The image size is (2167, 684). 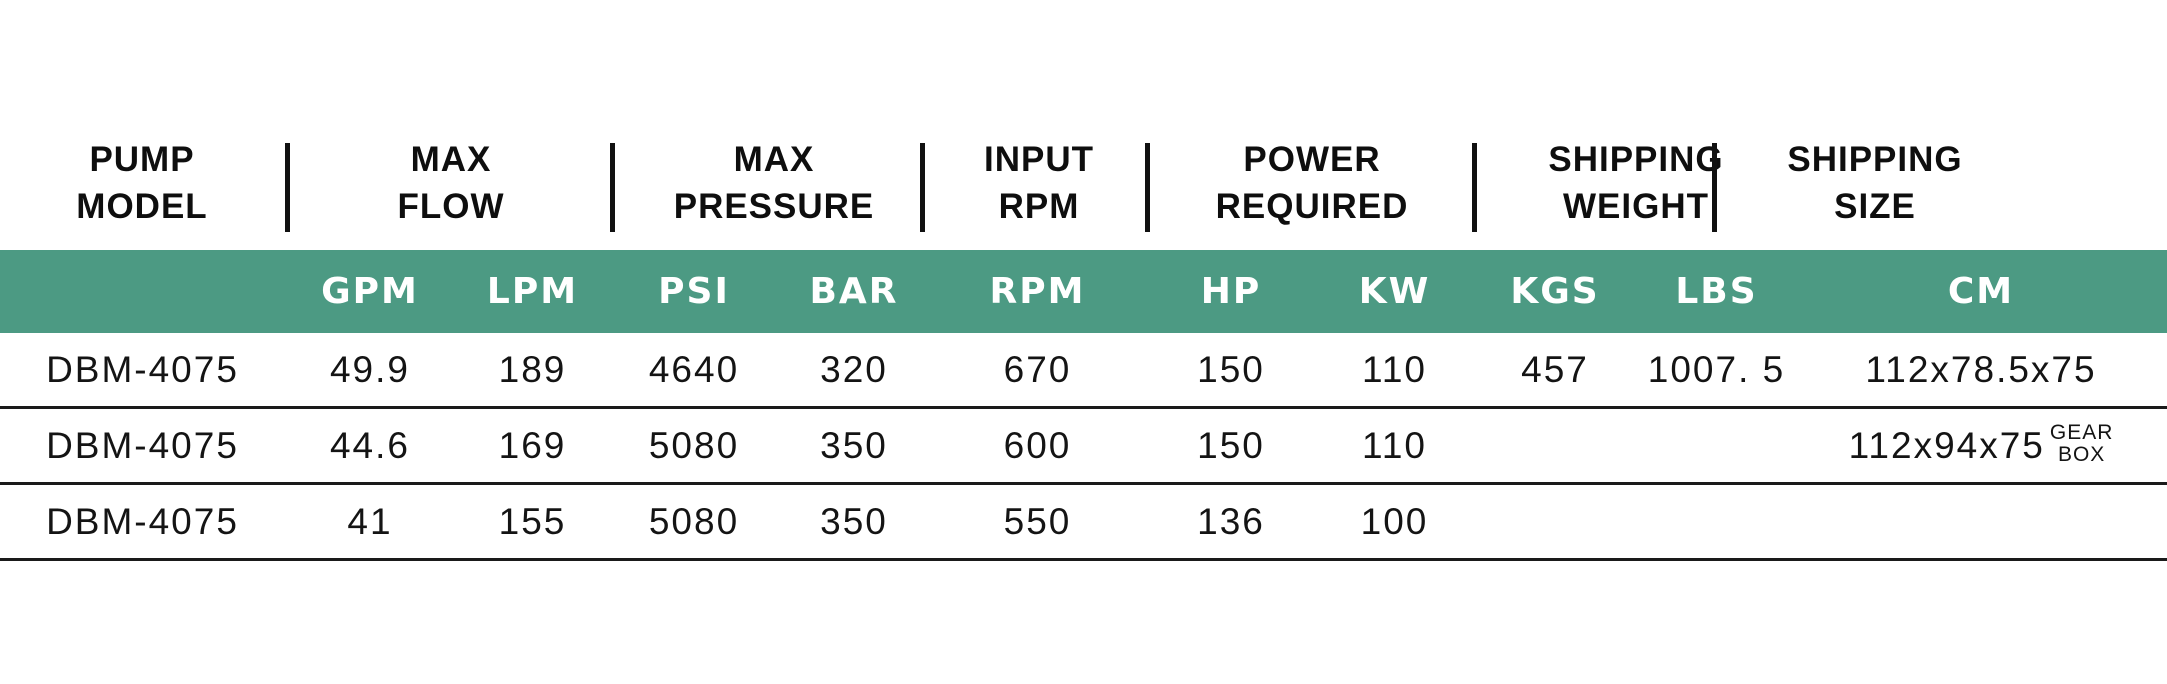 I want to click on cell-cm: 112x94x75 GEAR BOX, so click(x=1981, y=446).